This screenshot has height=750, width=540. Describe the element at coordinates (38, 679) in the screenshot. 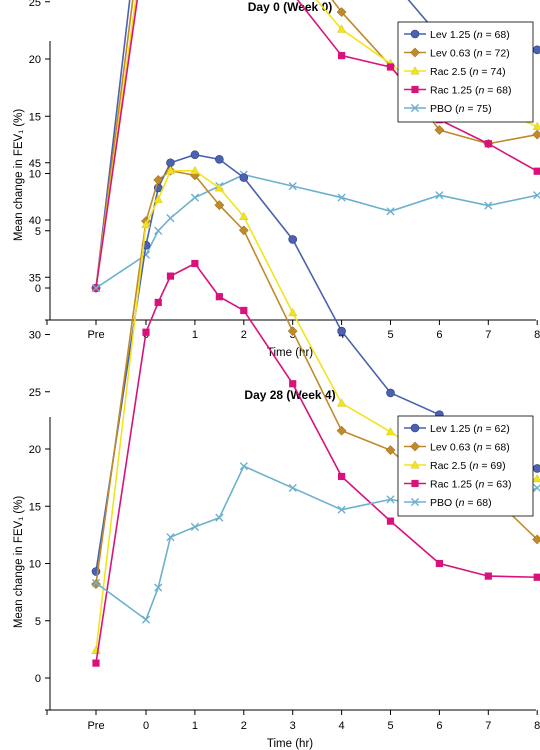

I see `y-tick-label: 0` at that location.